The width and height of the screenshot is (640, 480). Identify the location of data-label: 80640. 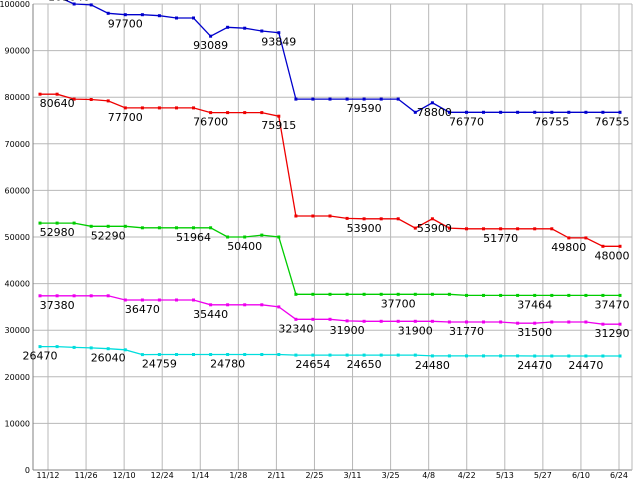
(57, 103).